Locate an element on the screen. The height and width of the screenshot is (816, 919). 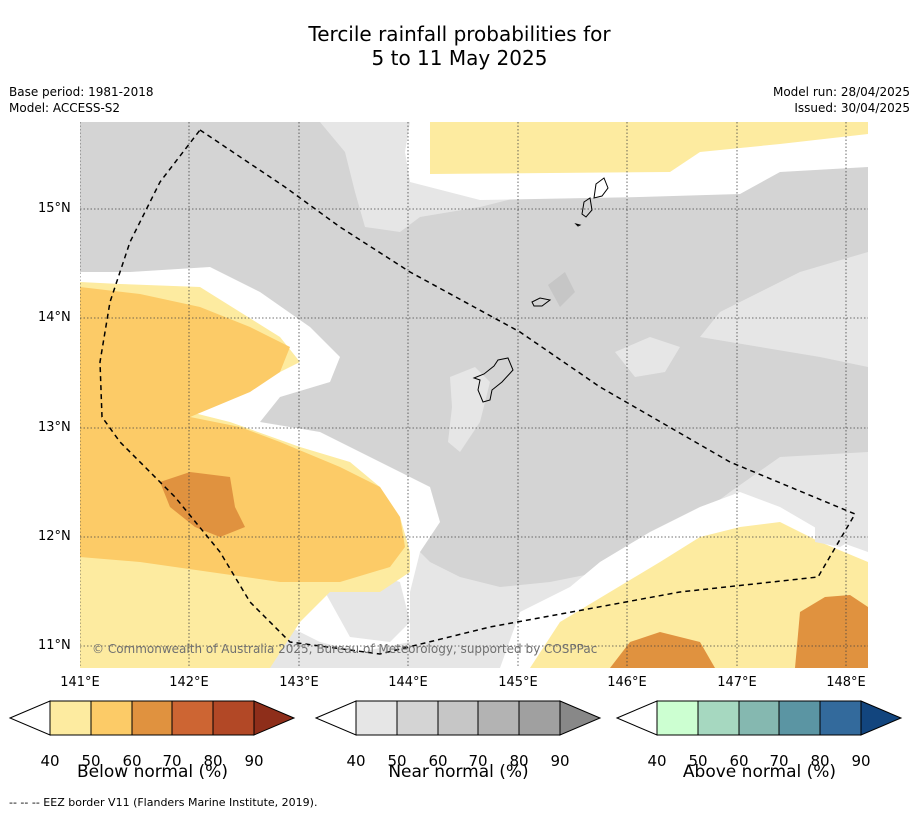
colorbar-near-normal is located at coordinates (458, 718).